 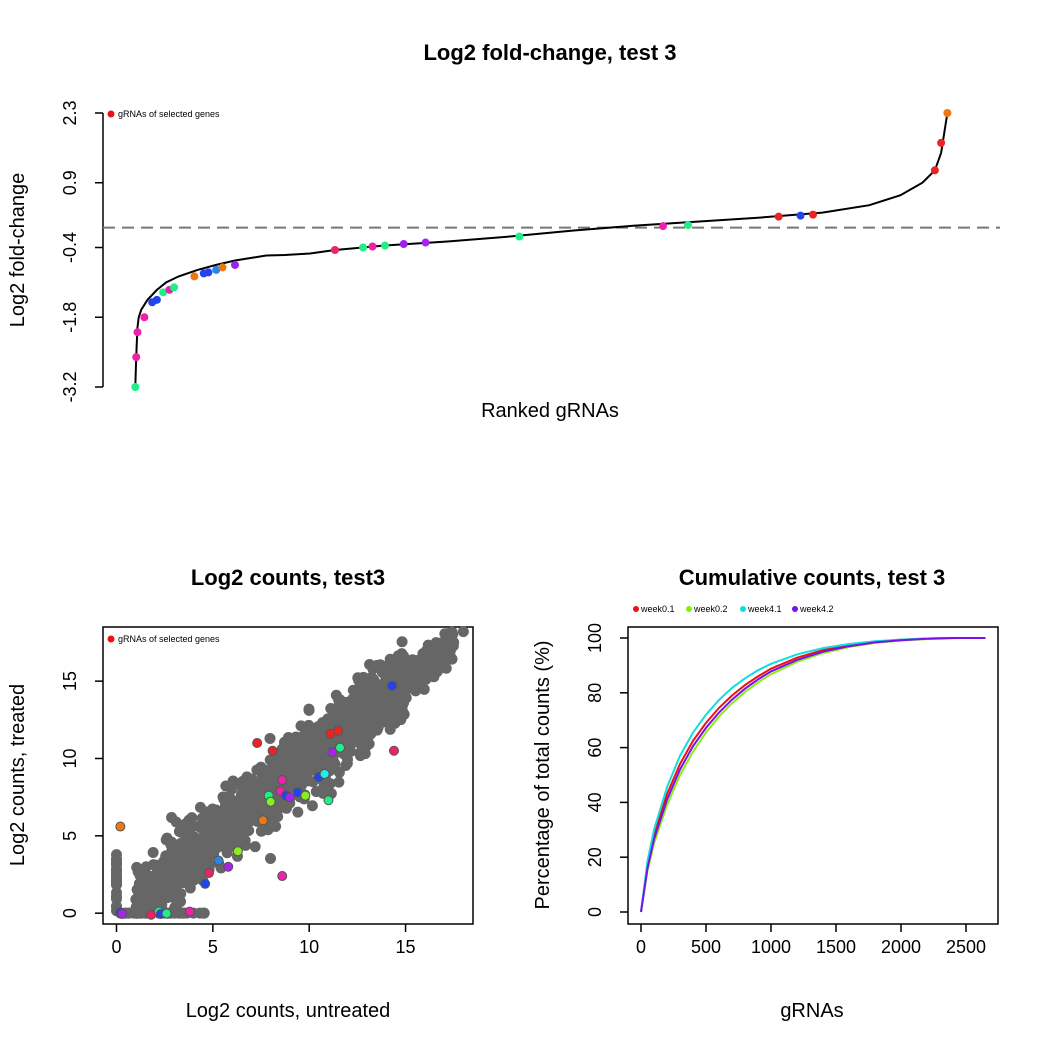 I want to click on scatter-x-tick-label: 5, so click(x=213, y=947).